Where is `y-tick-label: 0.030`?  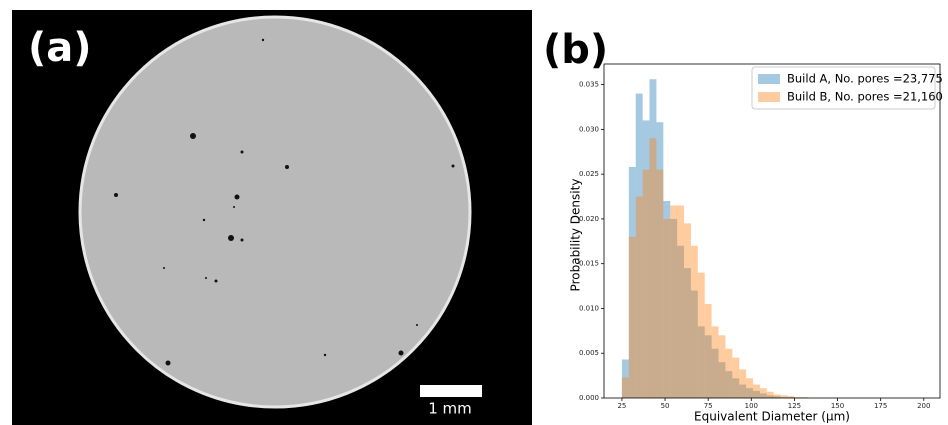 y-tick-label: 0.030 is located at coordinates (589, 129).